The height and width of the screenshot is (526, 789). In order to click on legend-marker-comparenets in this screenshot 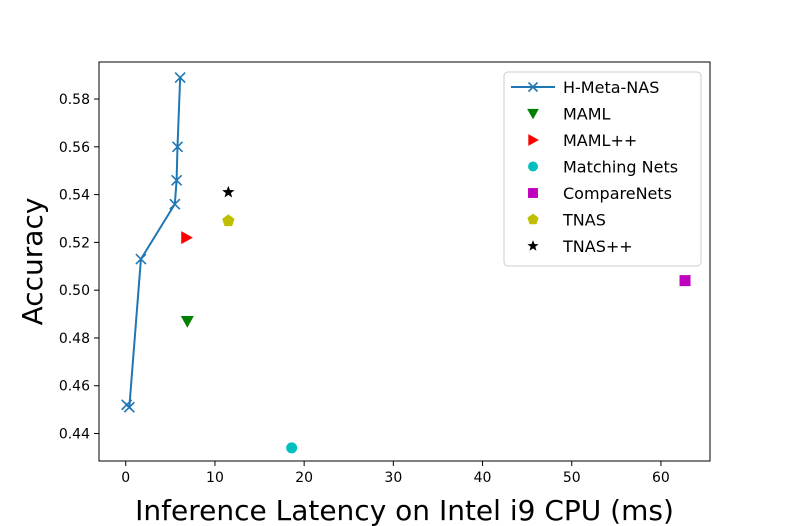, I will do `click(533, 193)`.